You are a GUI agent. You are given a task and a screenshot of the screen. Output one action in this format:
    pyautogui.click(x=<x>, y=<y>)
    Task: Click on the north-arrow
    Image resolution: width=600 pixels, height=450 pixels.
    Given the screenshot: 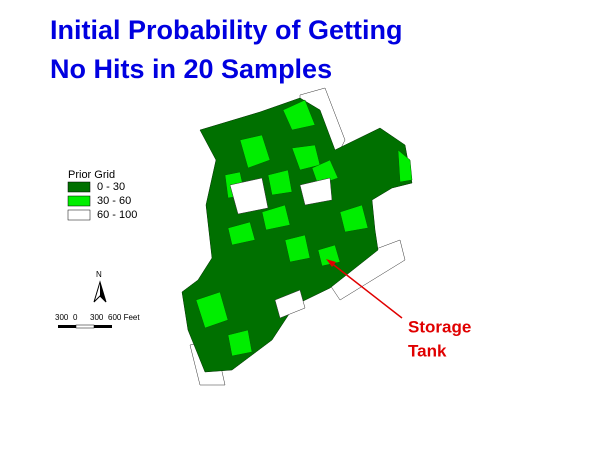 What is the action you would take?
    pyautogui.click(x=100, y=291)
    